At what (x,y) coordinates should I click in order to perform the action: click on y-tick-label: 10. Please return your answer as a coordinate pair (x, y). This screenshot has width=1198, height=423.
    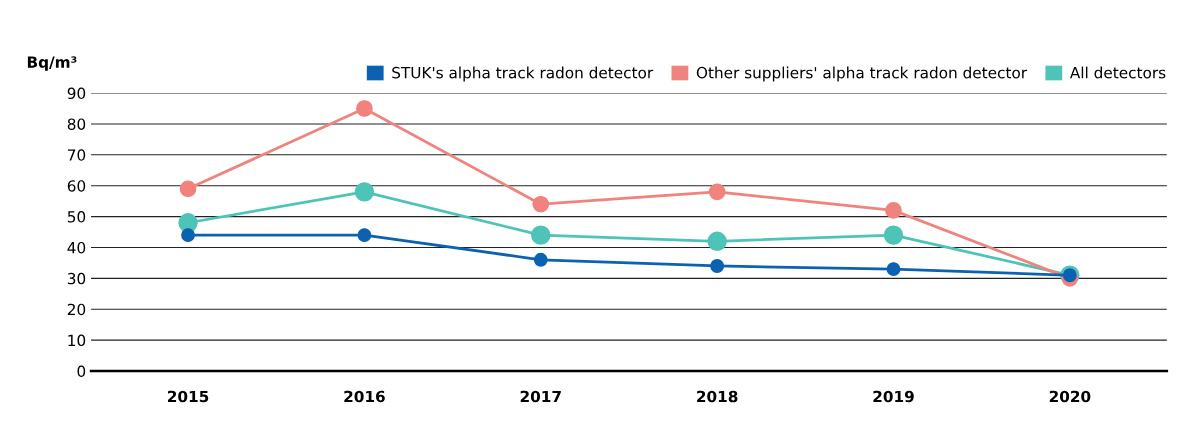
    Looking at the image, I should click on (77, 340).